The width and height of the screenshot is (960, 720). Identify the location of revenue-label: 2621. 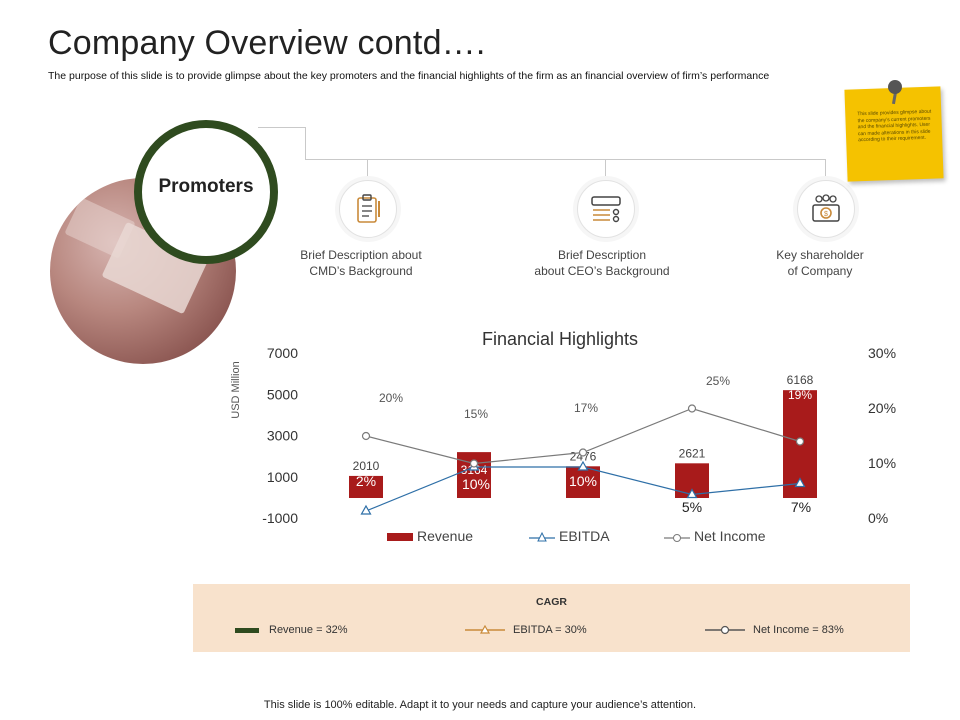
(692, 453).